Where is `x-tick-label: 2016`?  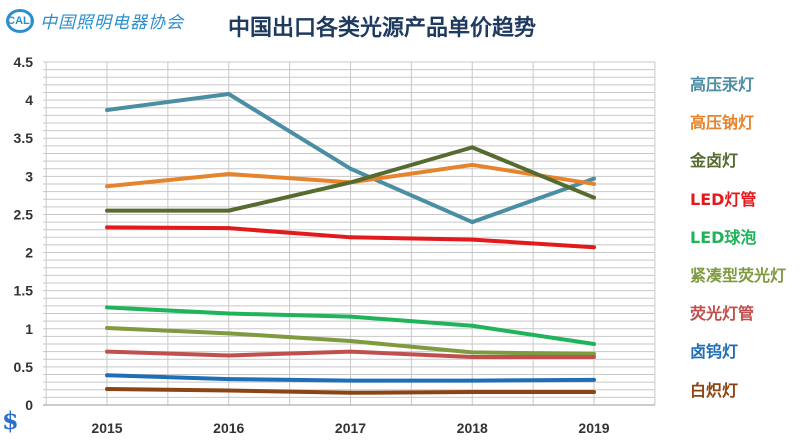
x-tick-label: 2016 is located at coordinates (228, 428).